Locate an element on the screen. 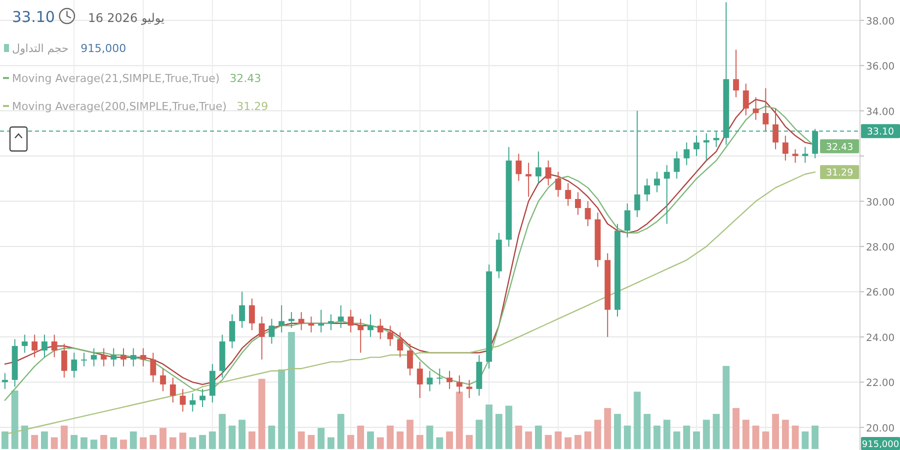 The image size is (900, 450). y-tick-label: 24.00 is located at coordinates (880, 338).